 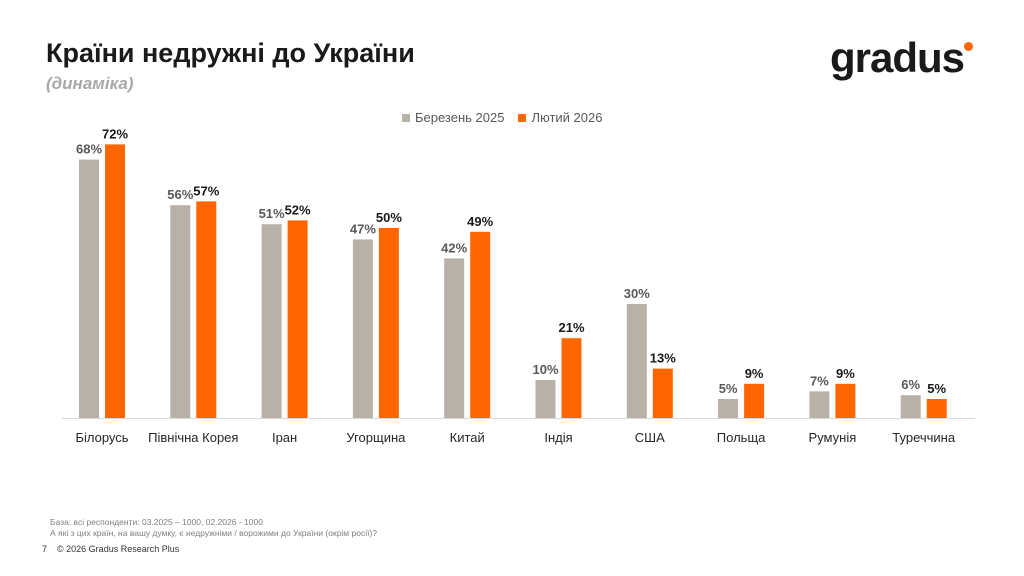 I want to click on category-label: США, so click(x=650, y=437).